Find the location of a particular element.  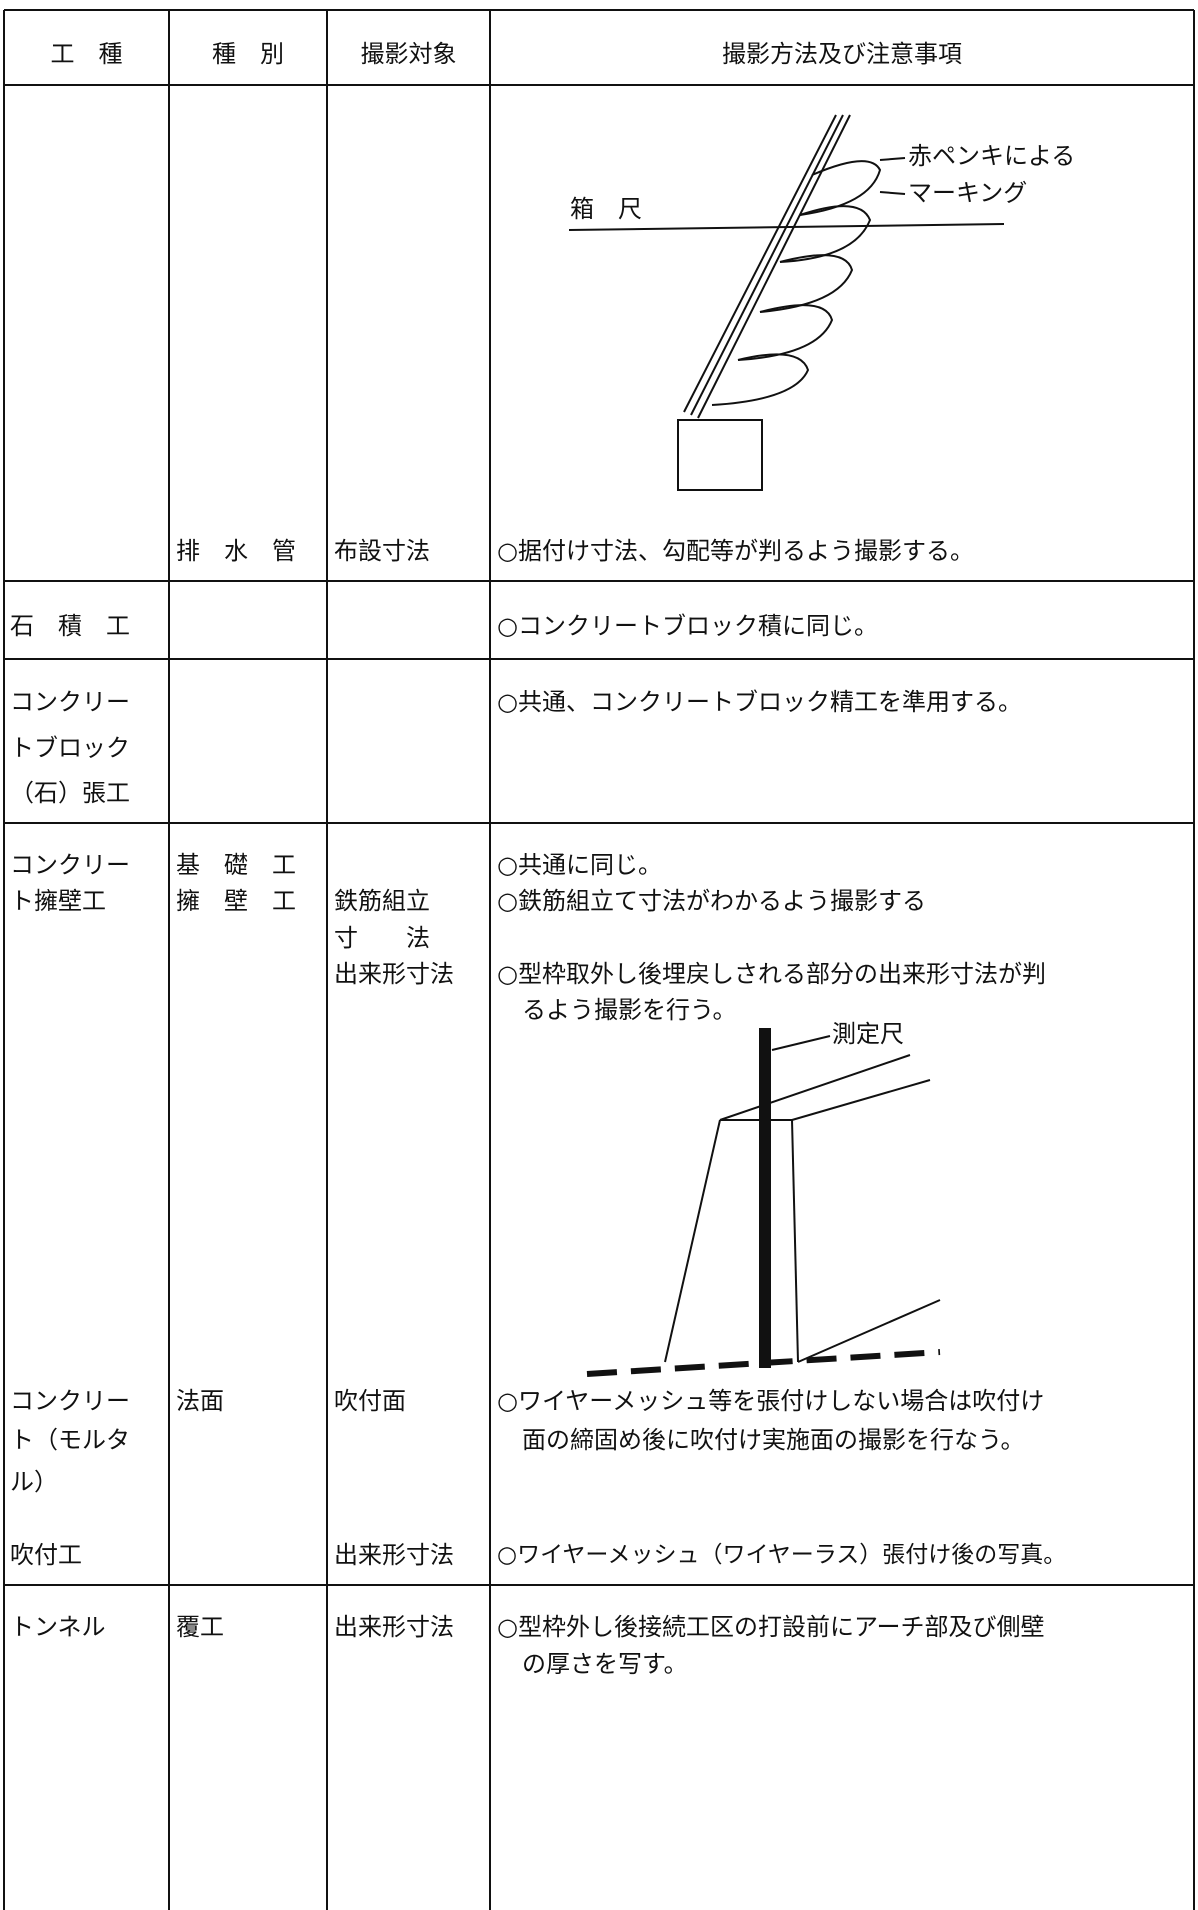

cell-text: トブロック is located at coordinates (70, 748).